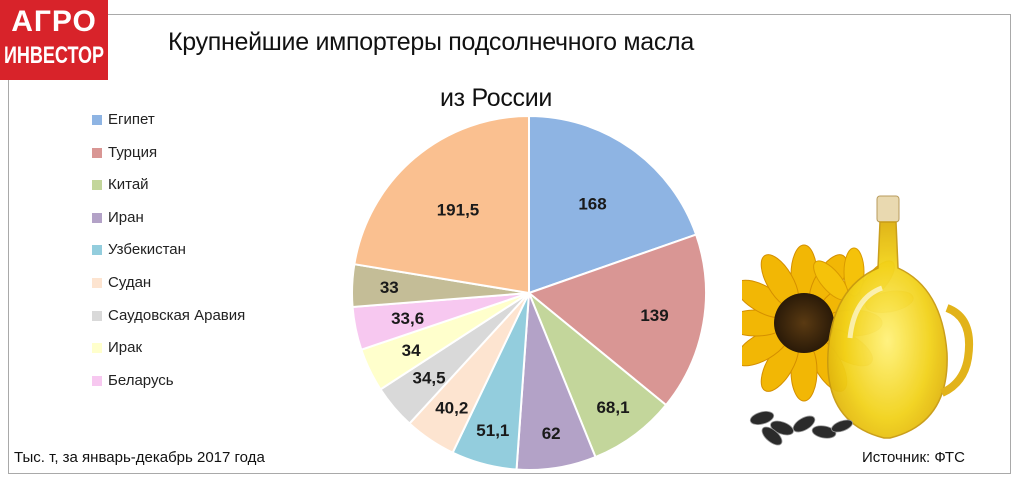  What do you see at coordinates (139, 457) in the screenshot?
I see `units-note: Тыс. т, за январь-декабрь 2017 года` at bounding box center [139, 457].